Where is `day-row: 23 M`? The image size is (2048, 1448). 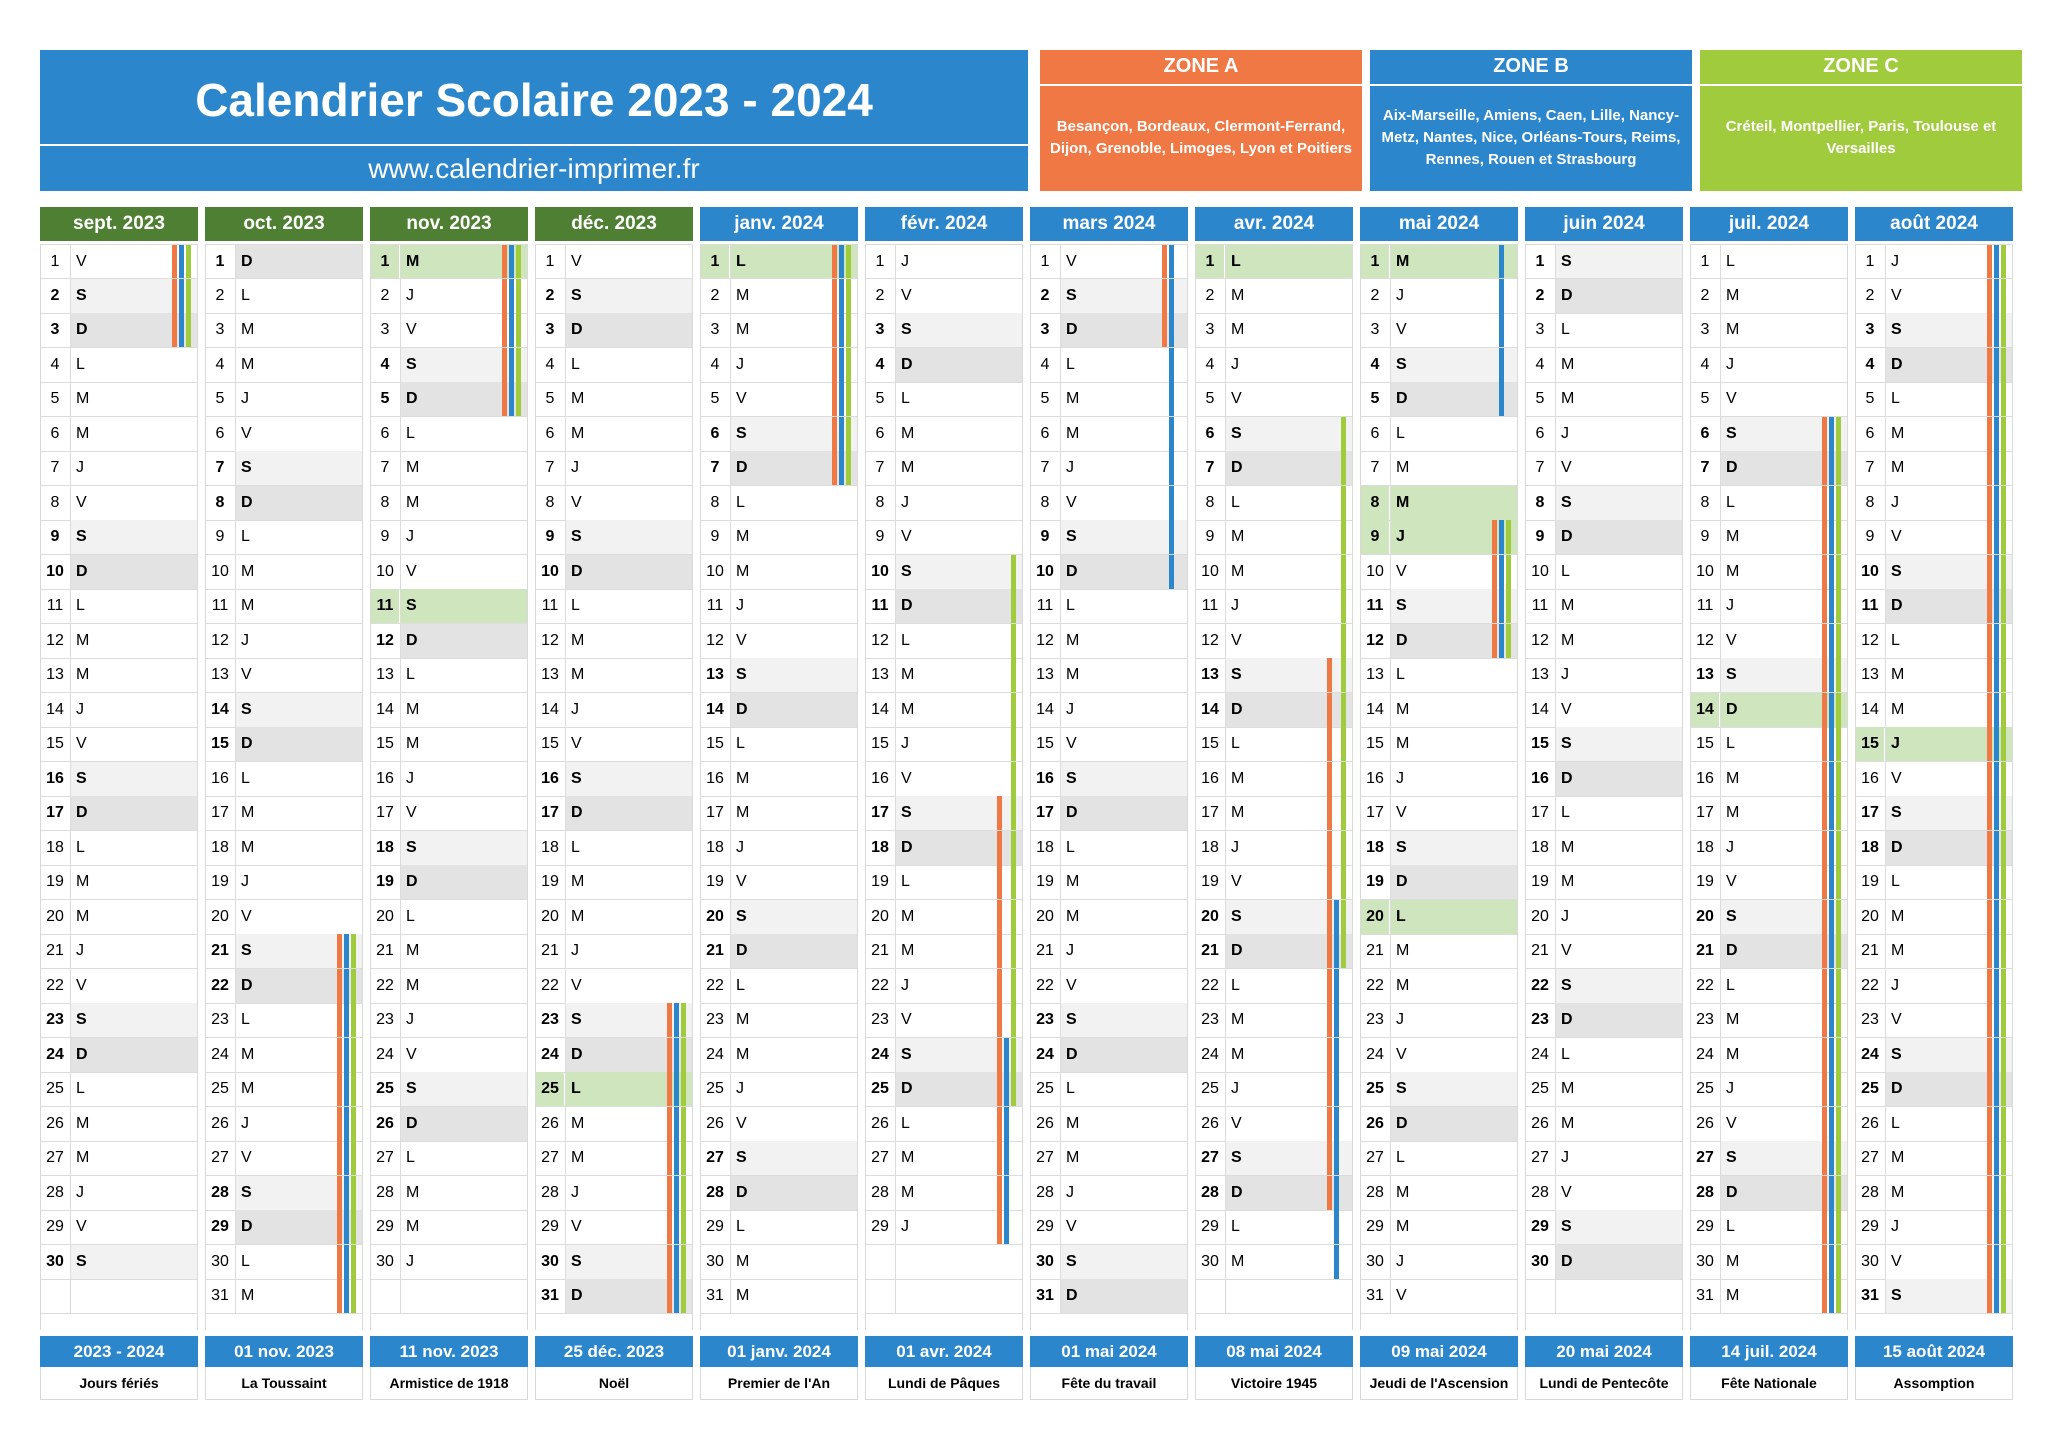
day-row: 23 M is located at coordinates (1769, 1020).